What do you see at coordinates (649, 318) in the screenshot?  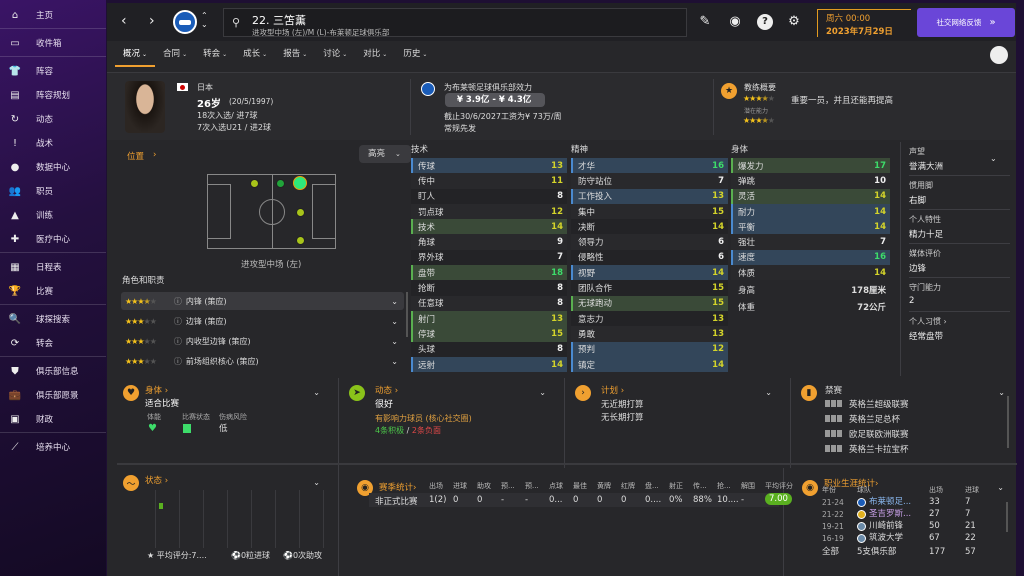 I see `attribute-row: 意志力 13` at bounding box center [649, 318].